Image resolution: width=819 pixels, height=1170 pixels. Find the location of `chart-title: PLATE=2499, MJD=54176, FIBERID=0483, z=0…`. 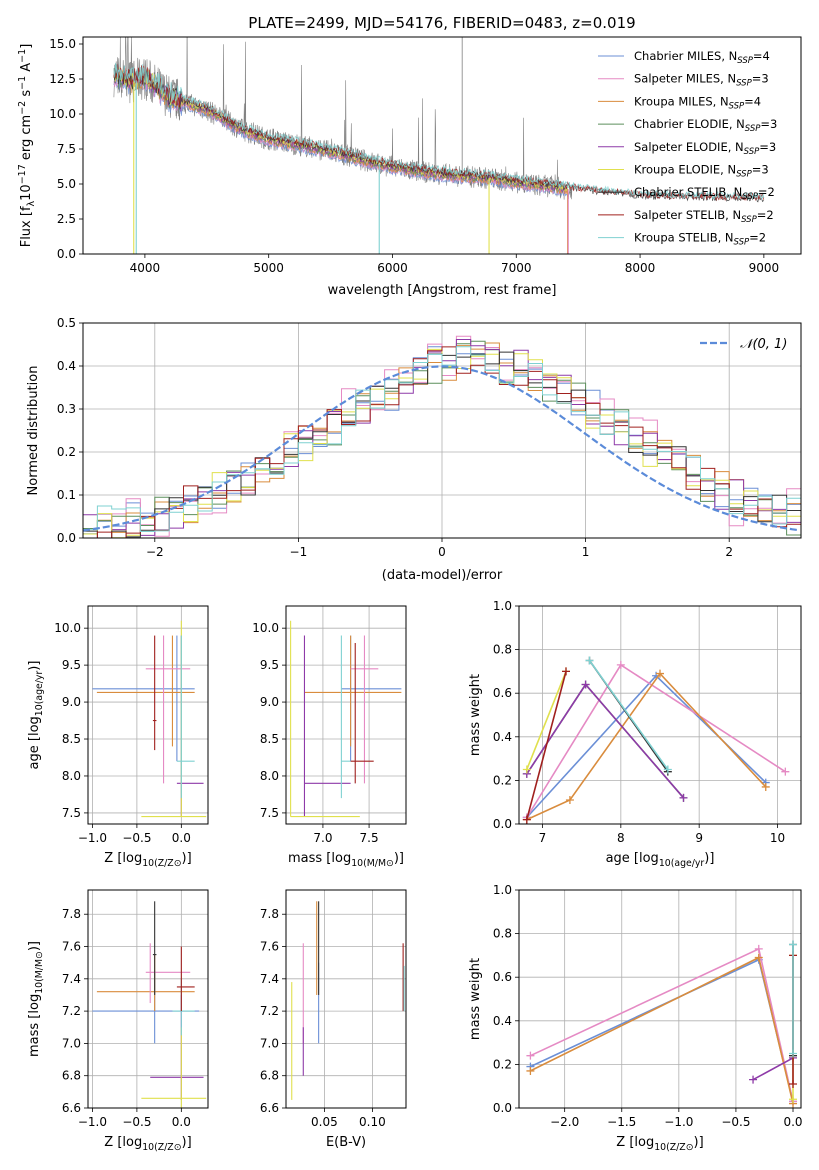

chart-title: PLATE=2499, MJD=54176, FIBERID=0483, z=0… is located at coordinates (441, 23).